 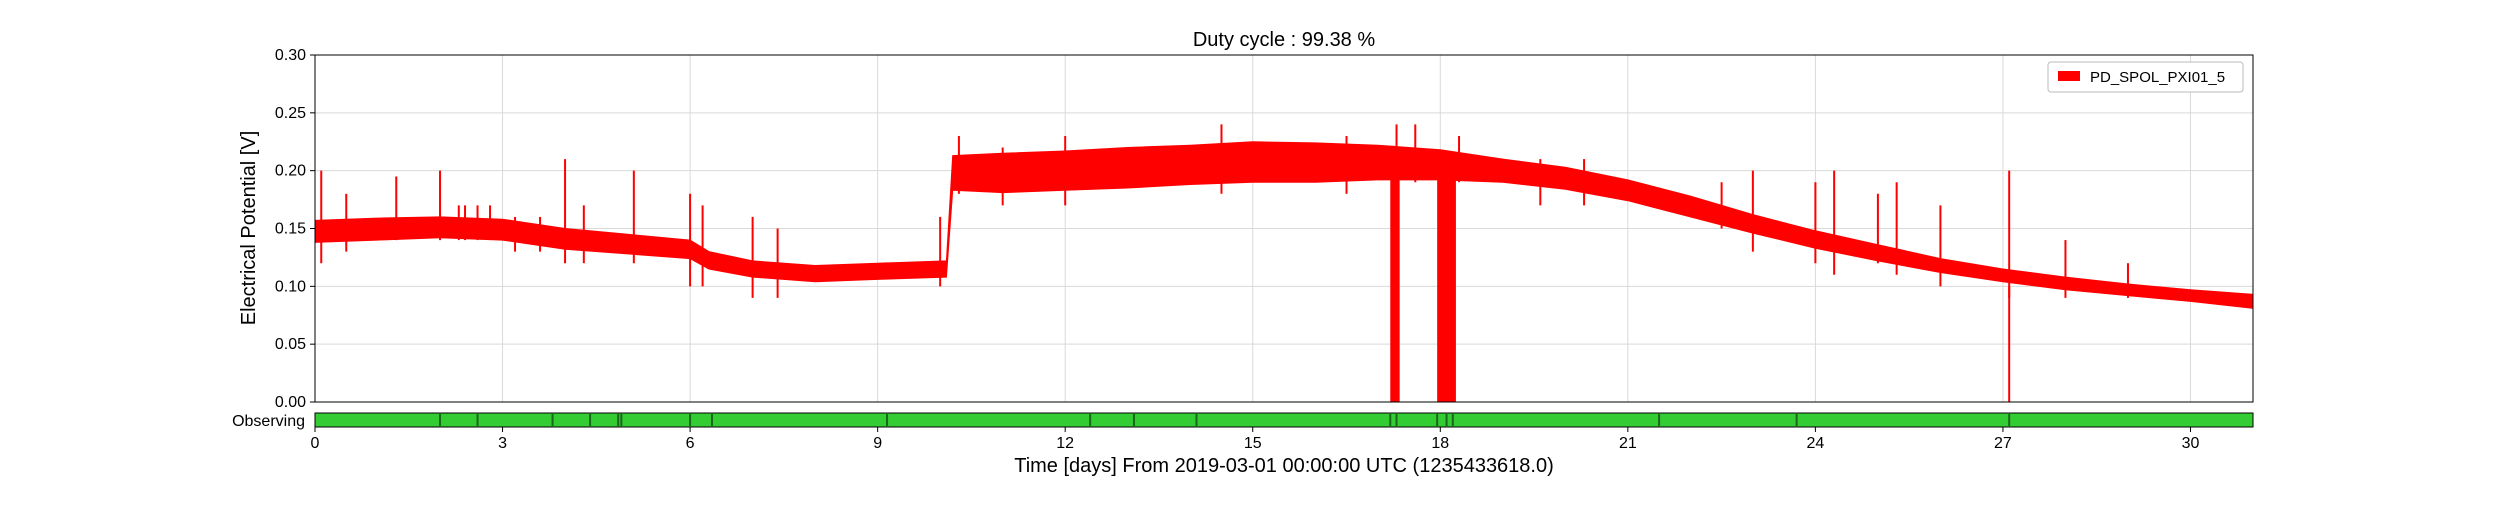 What do you see at coordinates (1253, 443) in the screenshot?
I see `x-tick-label: 15` at bounding box center [1253, 443].